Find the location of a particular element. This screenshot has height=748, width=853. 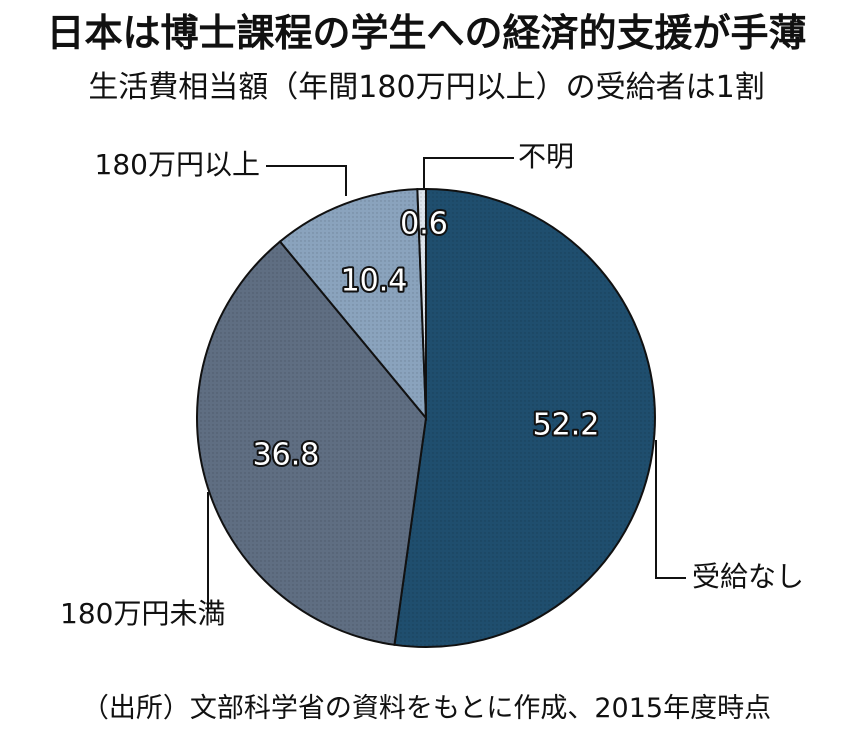

slice-category-label-3: 不明 is located at coordinates (546, 156).